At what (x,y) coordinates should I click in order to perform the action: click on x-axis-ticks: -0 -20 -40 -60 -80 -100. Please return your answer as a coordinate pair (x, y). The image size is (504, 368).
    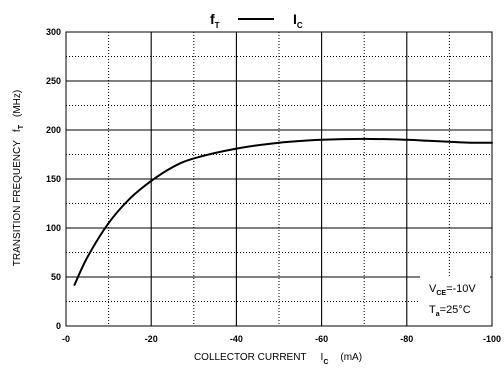
    Looking at the image, I should click on (281, 339).